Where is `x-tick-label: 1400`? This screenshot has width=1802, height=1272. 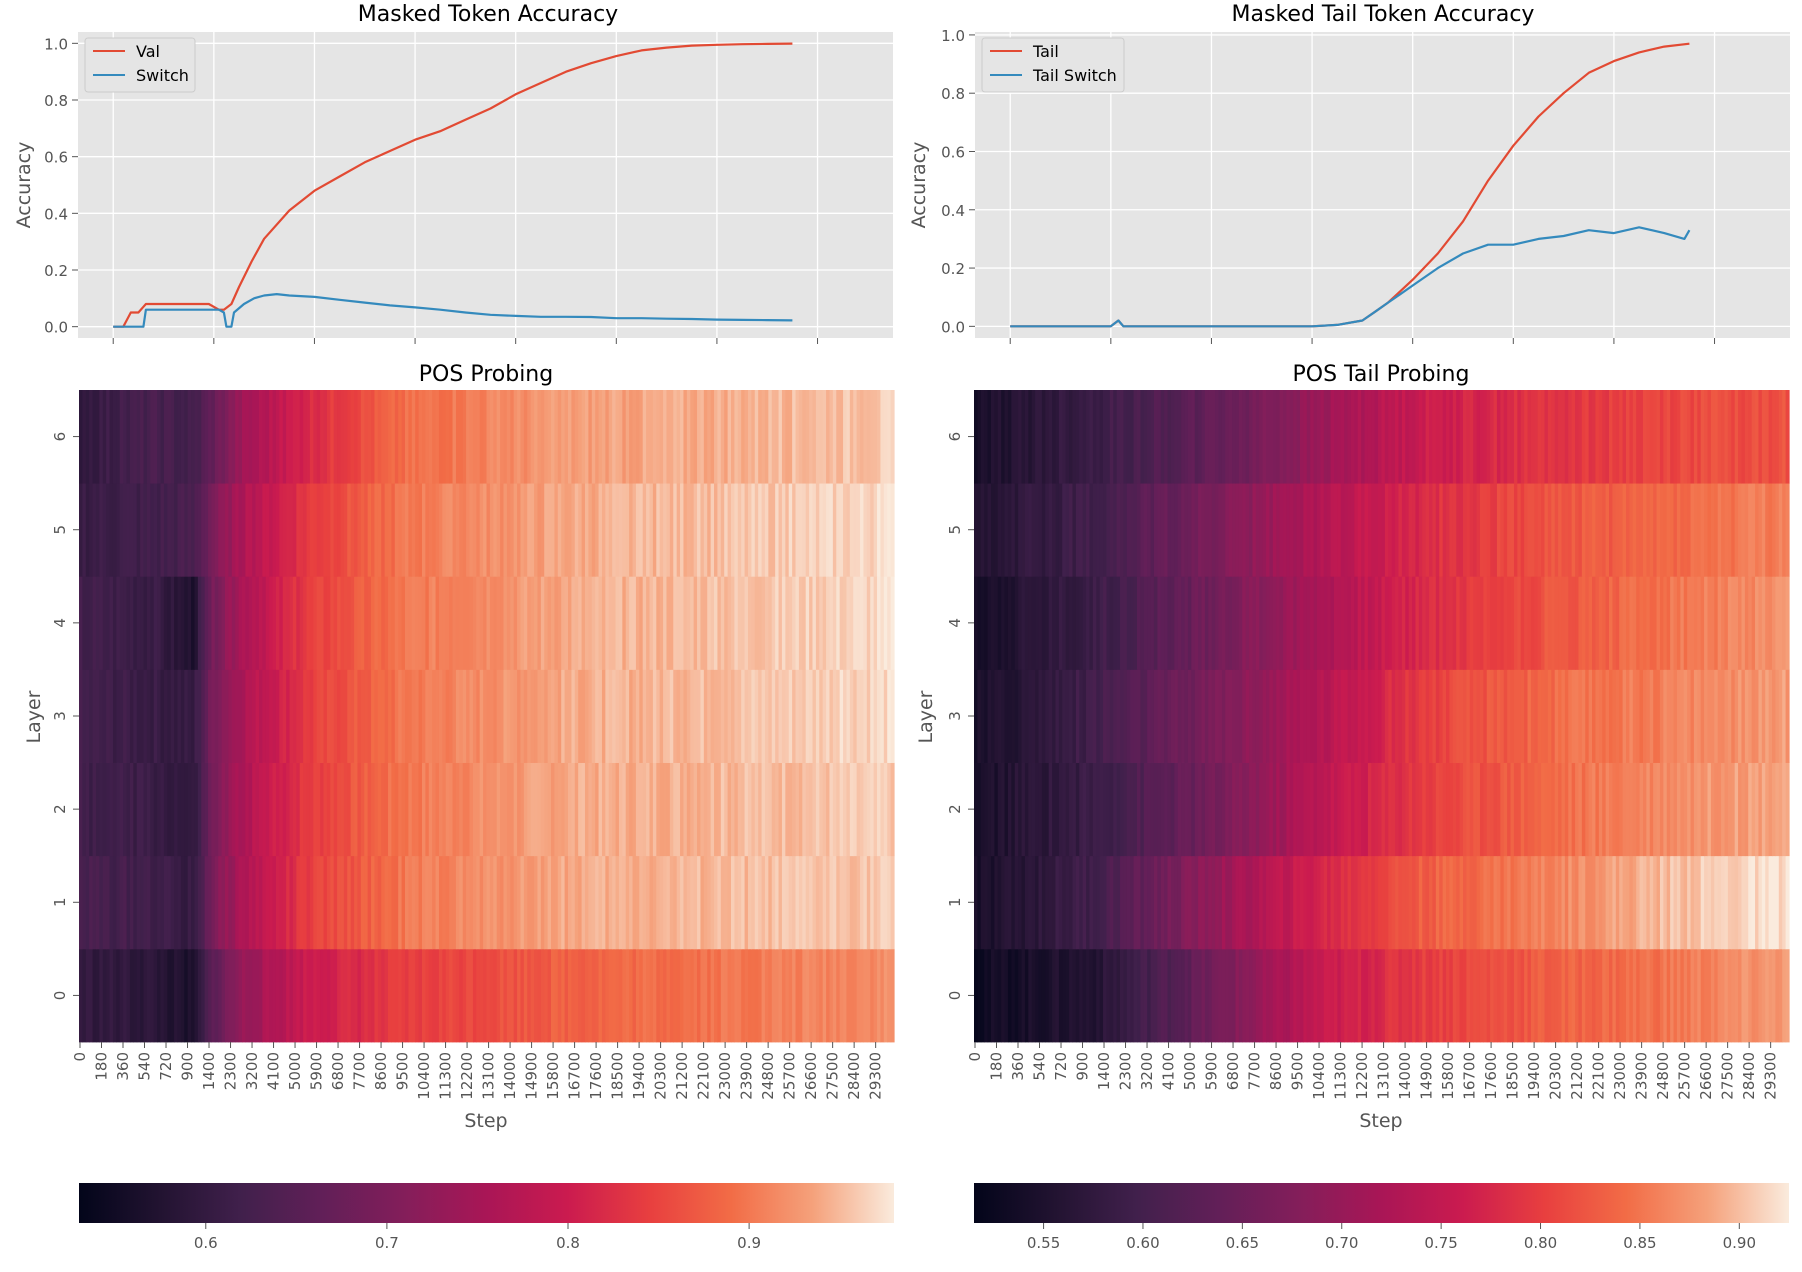 x-tick-label: 1400 is located at coordinates (209, 1071).